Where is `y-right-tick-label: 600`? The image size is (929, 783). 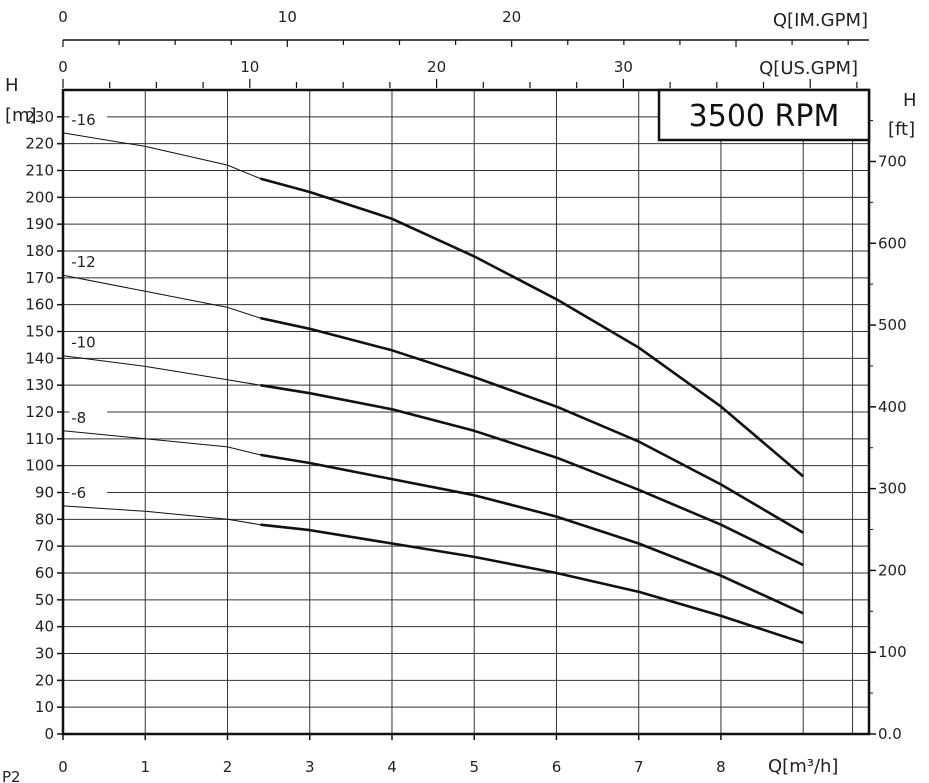 y-right-tick-label: 600 is located at coordinates (892, 243).